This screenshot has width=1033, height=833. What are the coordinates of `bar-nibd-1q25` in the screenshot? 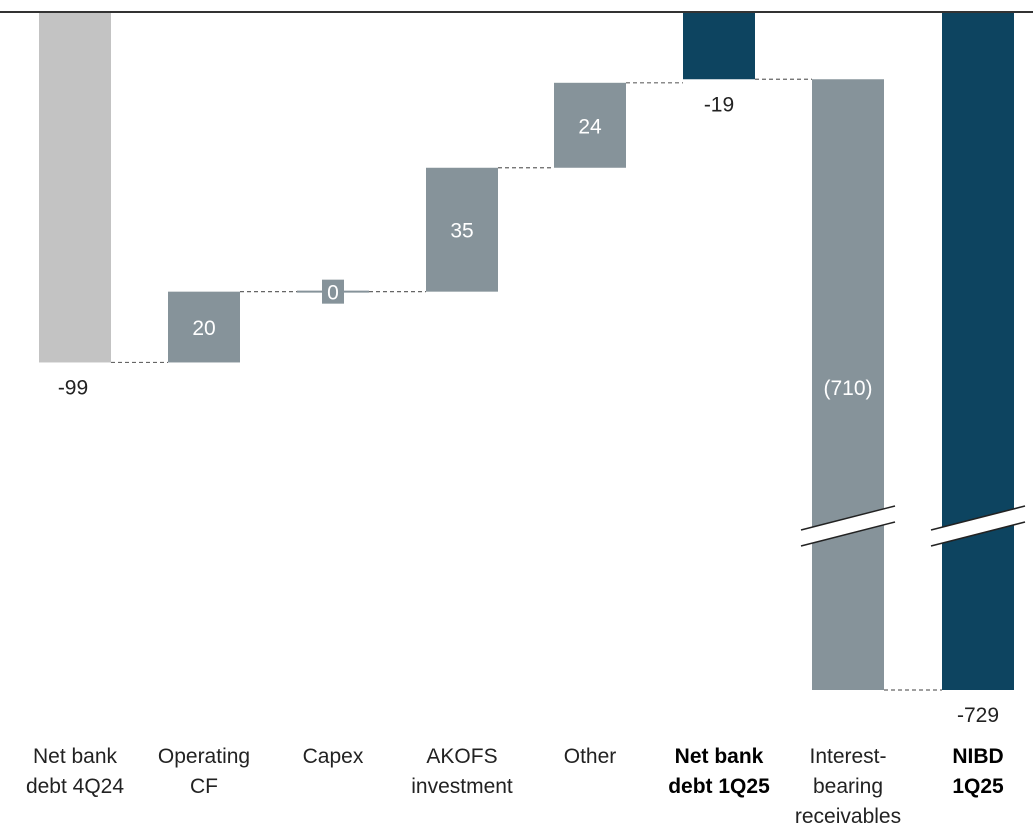 It's located at (978, 351).